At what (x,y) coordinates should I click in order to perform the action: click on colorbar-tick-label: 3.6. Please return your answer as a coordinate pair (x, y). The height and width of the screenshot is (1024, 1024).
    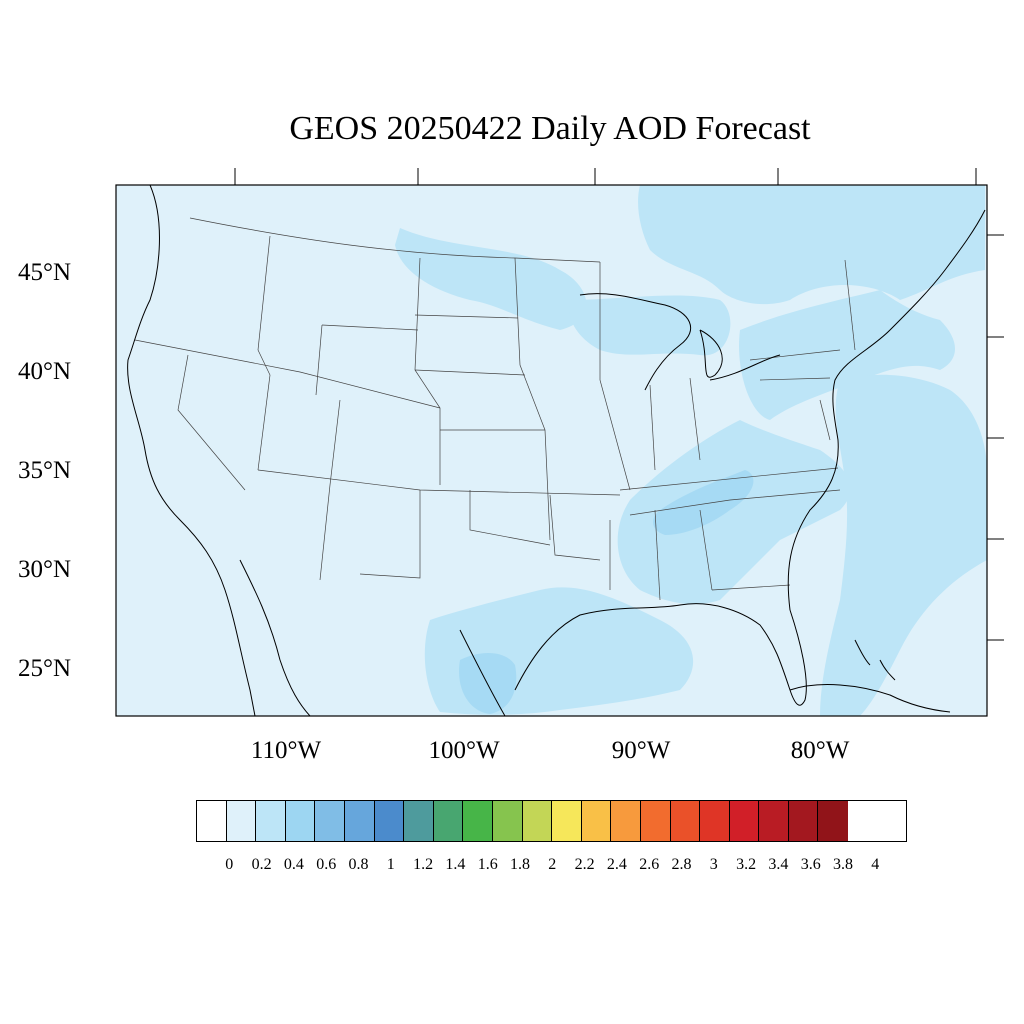
    Looking at the image, I should click on (810, 864).